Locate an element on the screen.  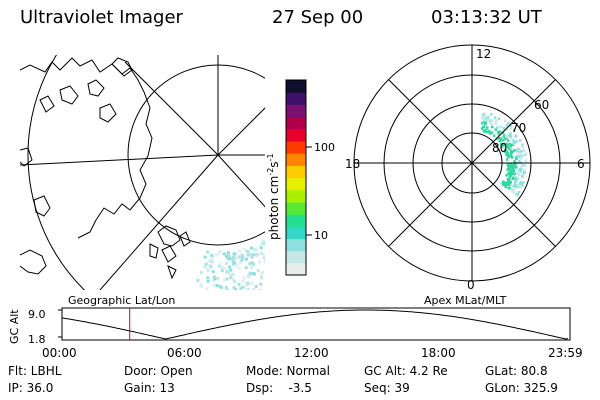
ip-value: IP: 36.0 is located at coordinates (31, 388).